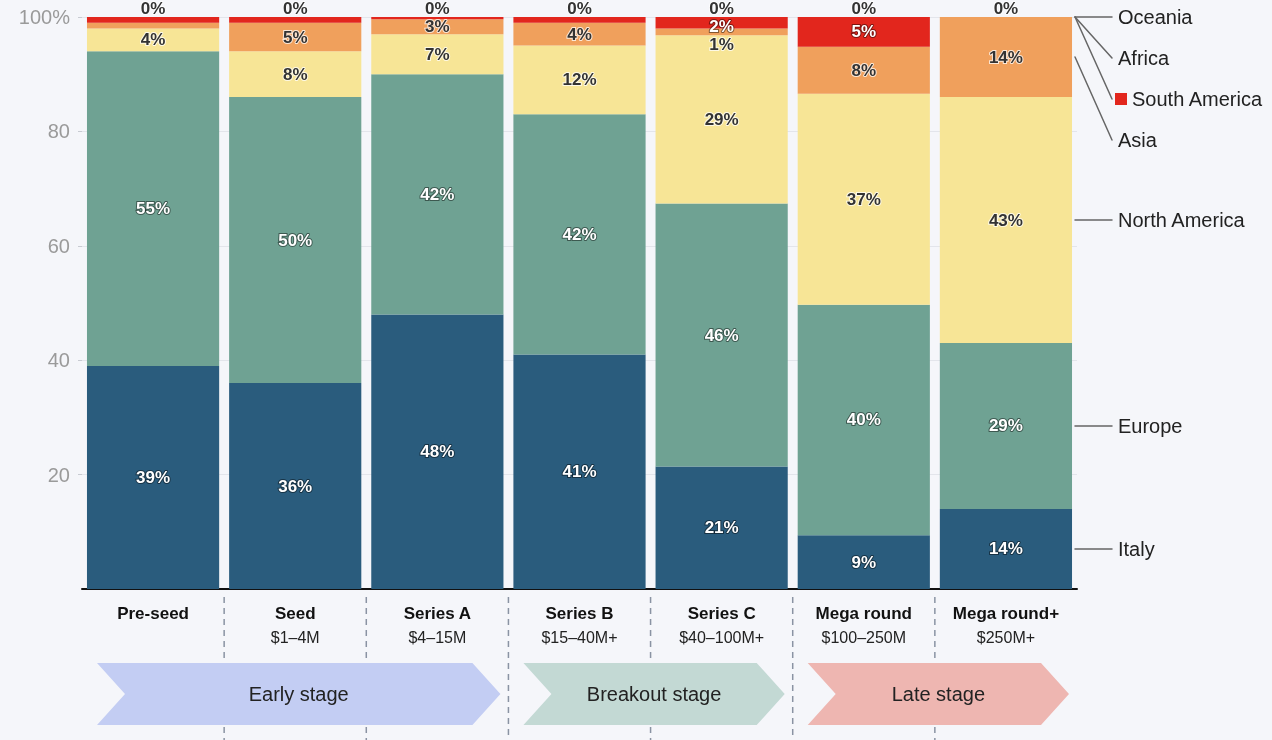  Describe the element at coordinates (1182, 220) in the screenshot. I see `text: North America` at that location.